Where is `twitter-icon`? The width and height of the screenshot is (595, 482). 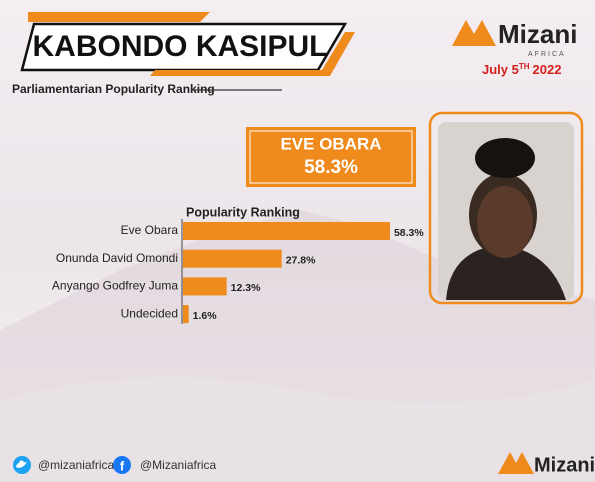
twitter-icon is located at coordinates (21, 464).